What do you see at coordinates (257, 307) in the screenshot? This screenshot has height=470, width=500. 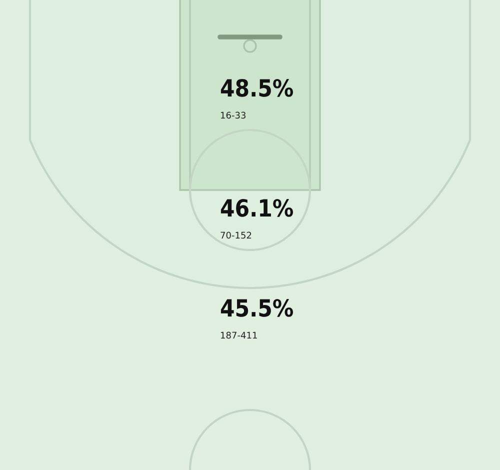 I see `data-label: 45.5%` at bounding box center [257, 307].